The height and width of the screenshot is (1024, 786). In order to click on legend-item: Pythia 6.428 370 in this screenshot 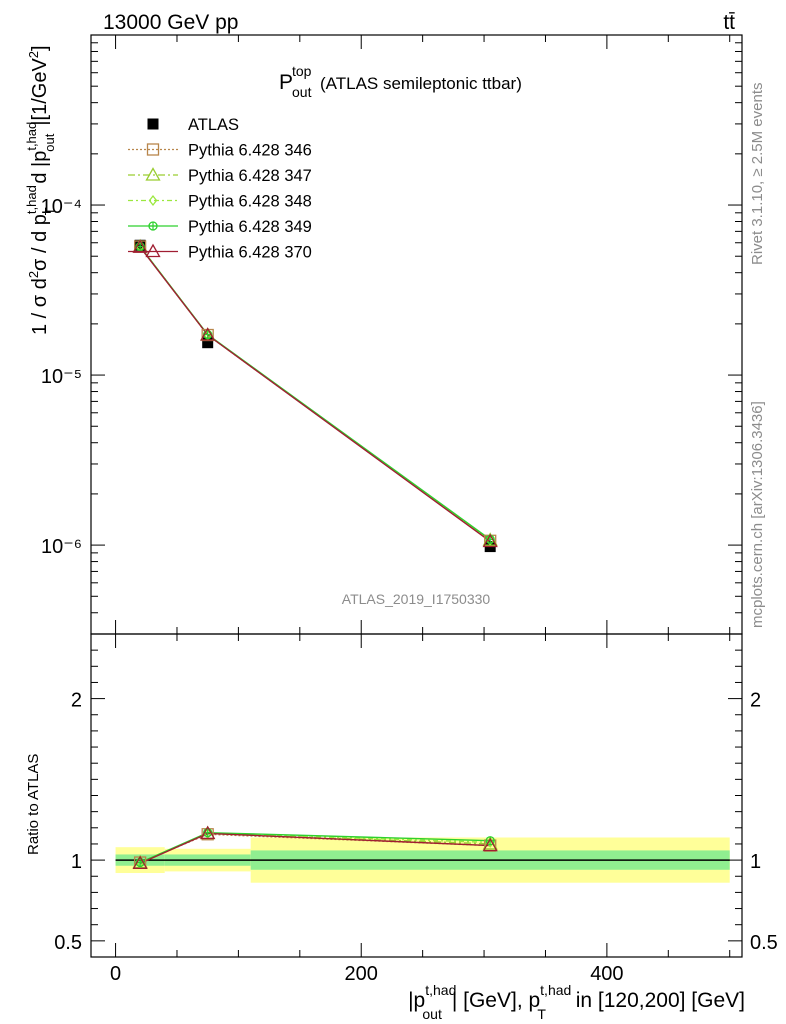, I will do `click(220, 253)`.